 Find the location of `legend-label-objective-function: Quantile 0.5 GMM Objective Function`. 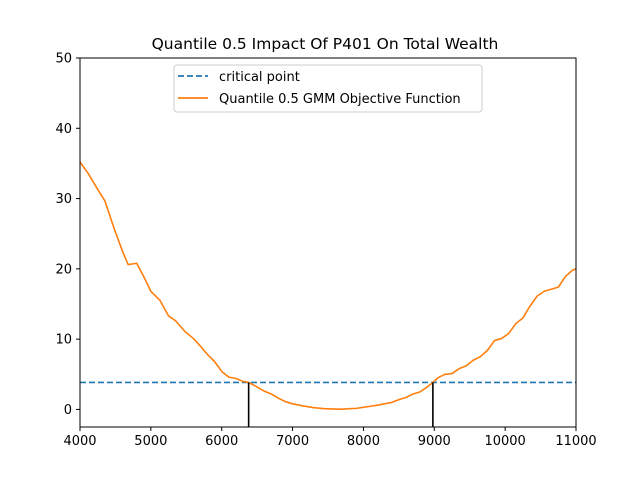

legend-label-objective-function: Quantile 0.5 GMM Objective Function is located at coordinates (340, 99).